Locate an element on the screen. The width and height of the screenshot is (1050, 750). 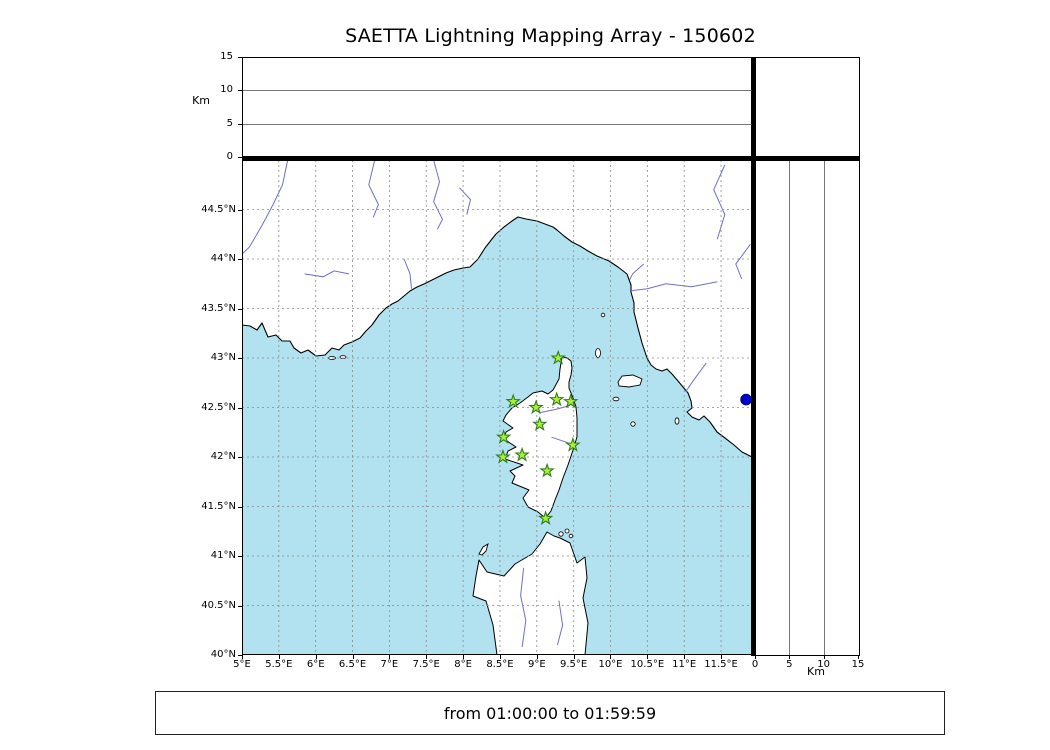
lat-tick-label: 40.5°N is located at coordinates (218, 605).